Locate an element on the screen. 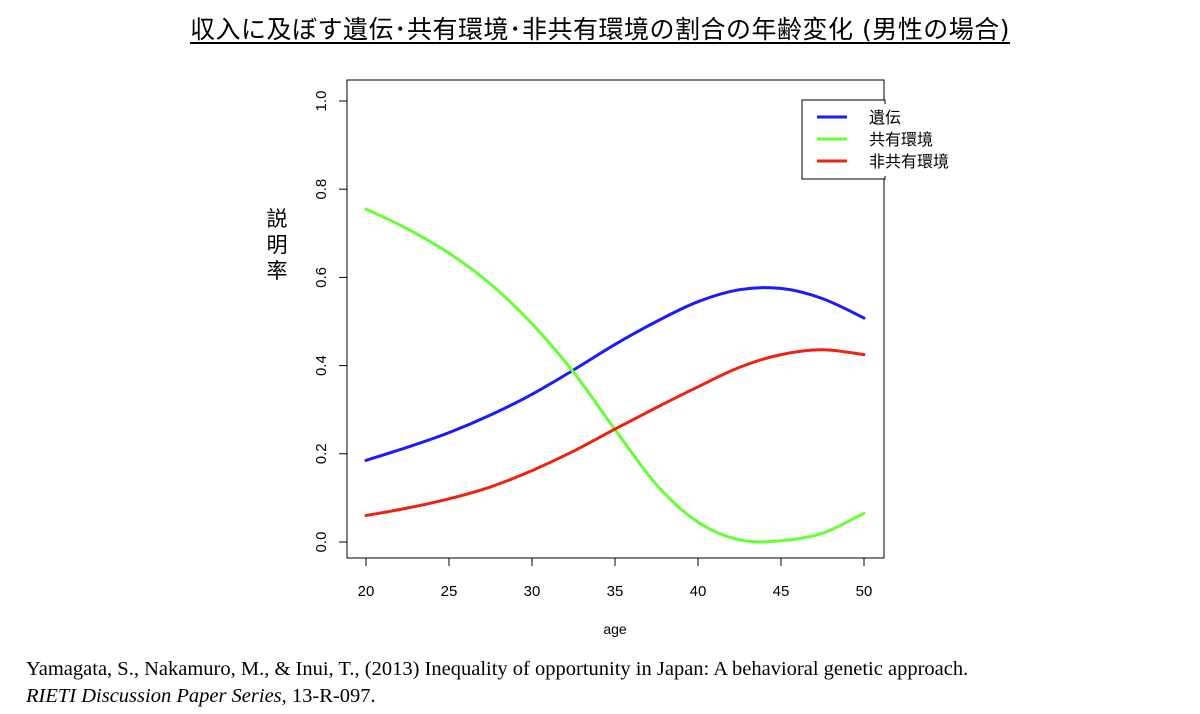 This screenshot has width=1200, height=714. citation-line-2: RIETI Discussion Paper Series, 13-R-097. is located at coordinates (611, 696).